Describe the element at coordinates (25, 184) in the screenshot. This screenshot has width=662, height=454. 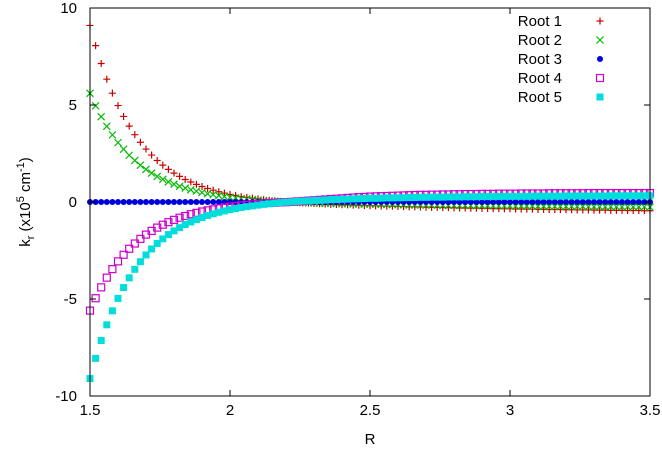
I see `y-axis-title-mid: cm` at that location.